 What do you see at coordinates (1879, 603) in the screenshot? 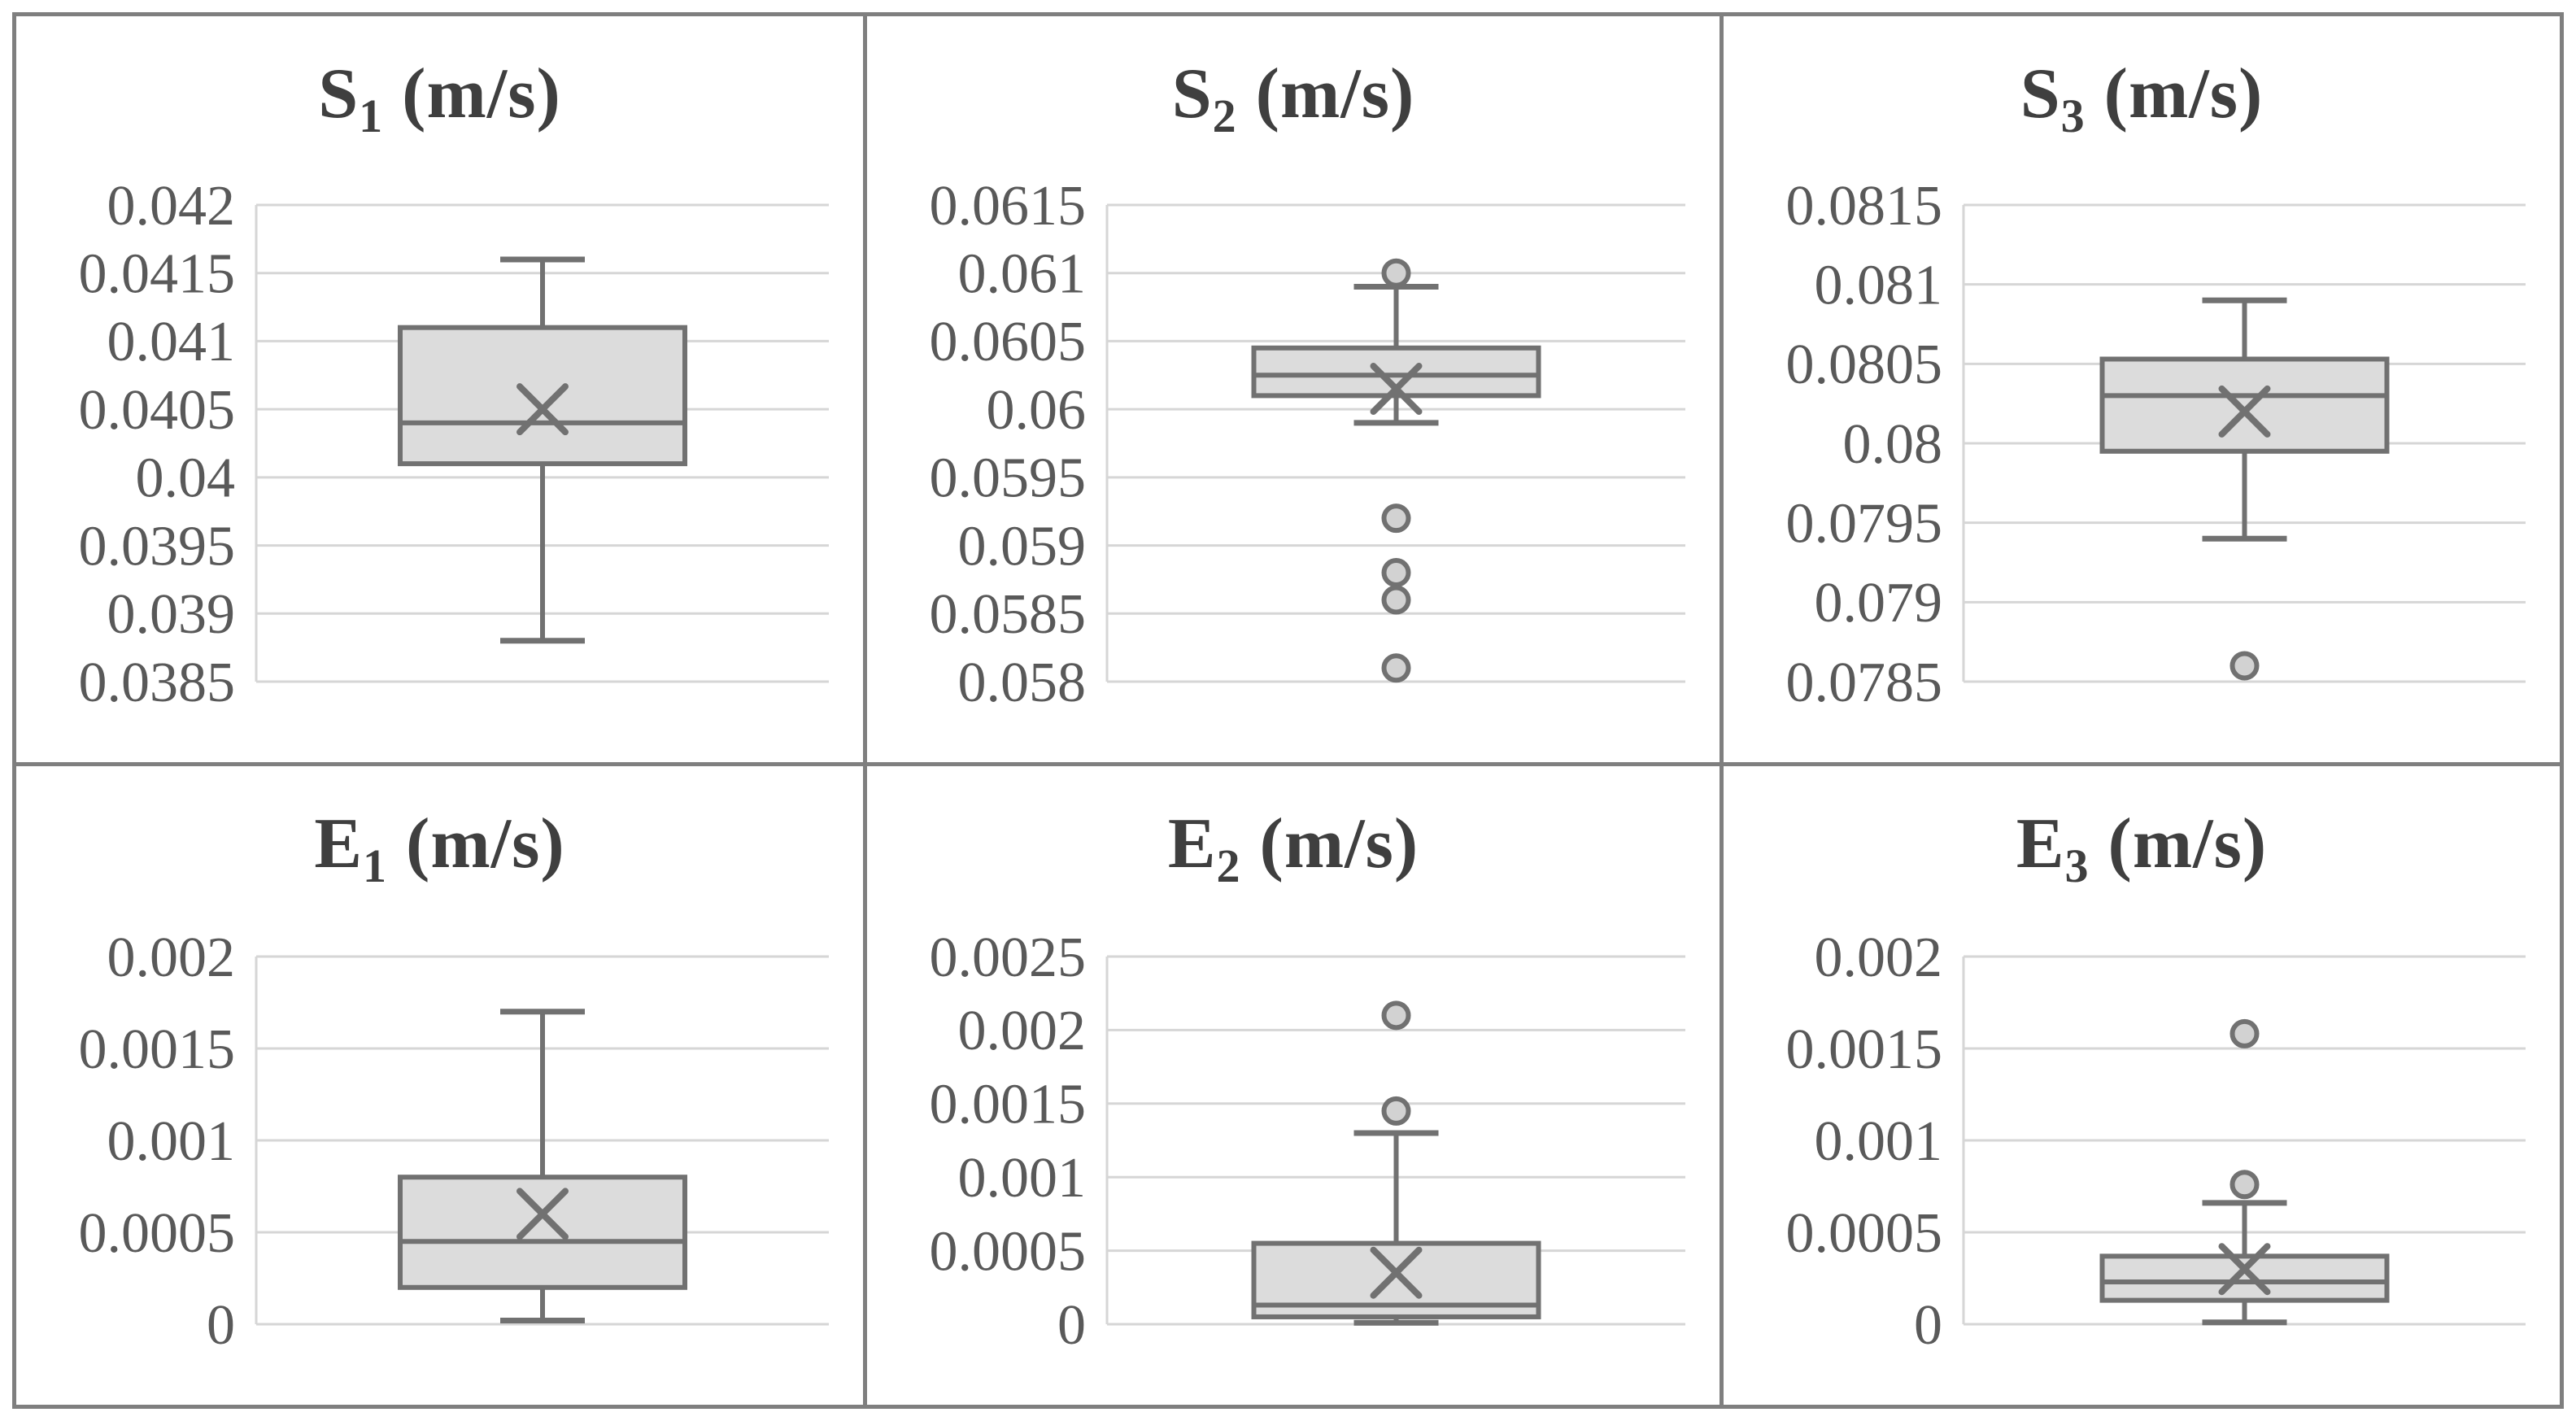
I see `y-tick-label: 0.079` at bounding box center [1879, 603].